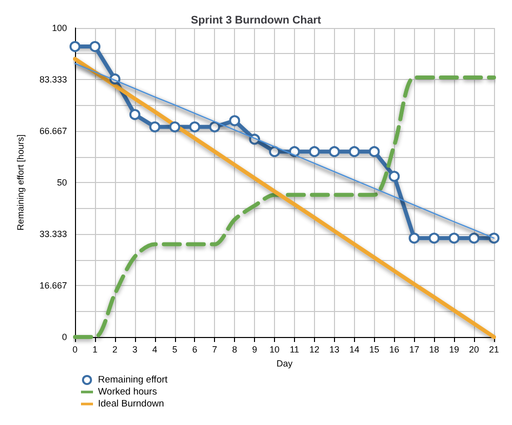 This screenshot has width=512, height=425. What do you see at coordinates (21, 182) in the screenshot?
I see `y-axis-title: Remaining effort [hours]` at bounding box center [21, 182].